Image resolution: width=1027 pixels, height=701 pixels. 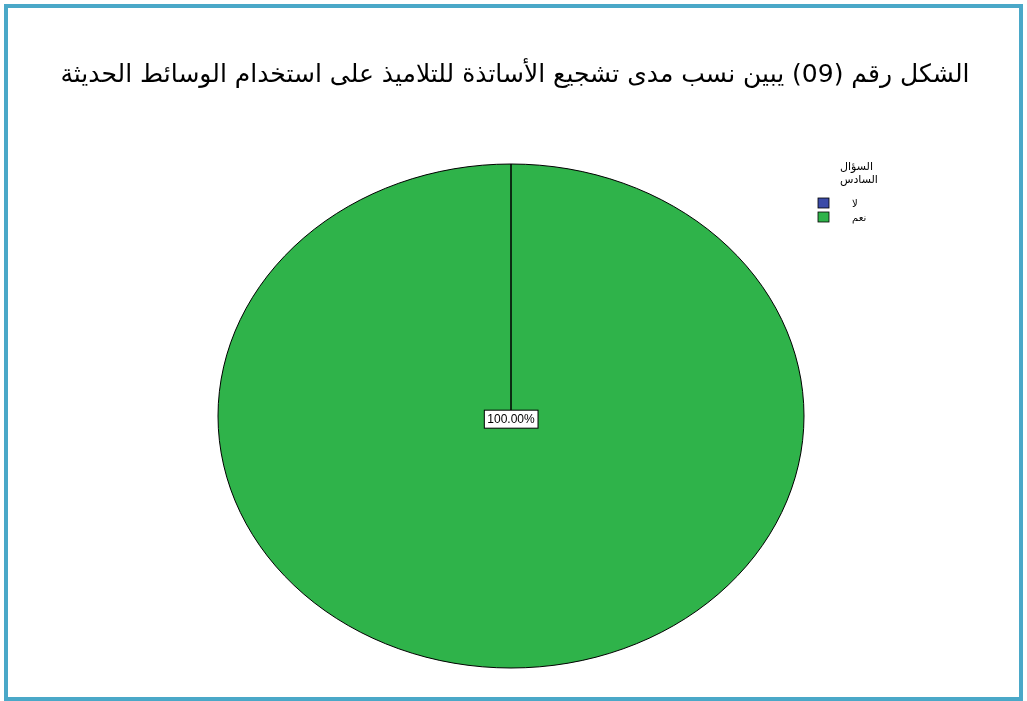 I want to click on chart-title: الشكل رقم (09) يبين نسب مدى تشجيع الأساتذة للتلاميذ على استخدام الوسائط الحديثة, so click(x=515, y=73).